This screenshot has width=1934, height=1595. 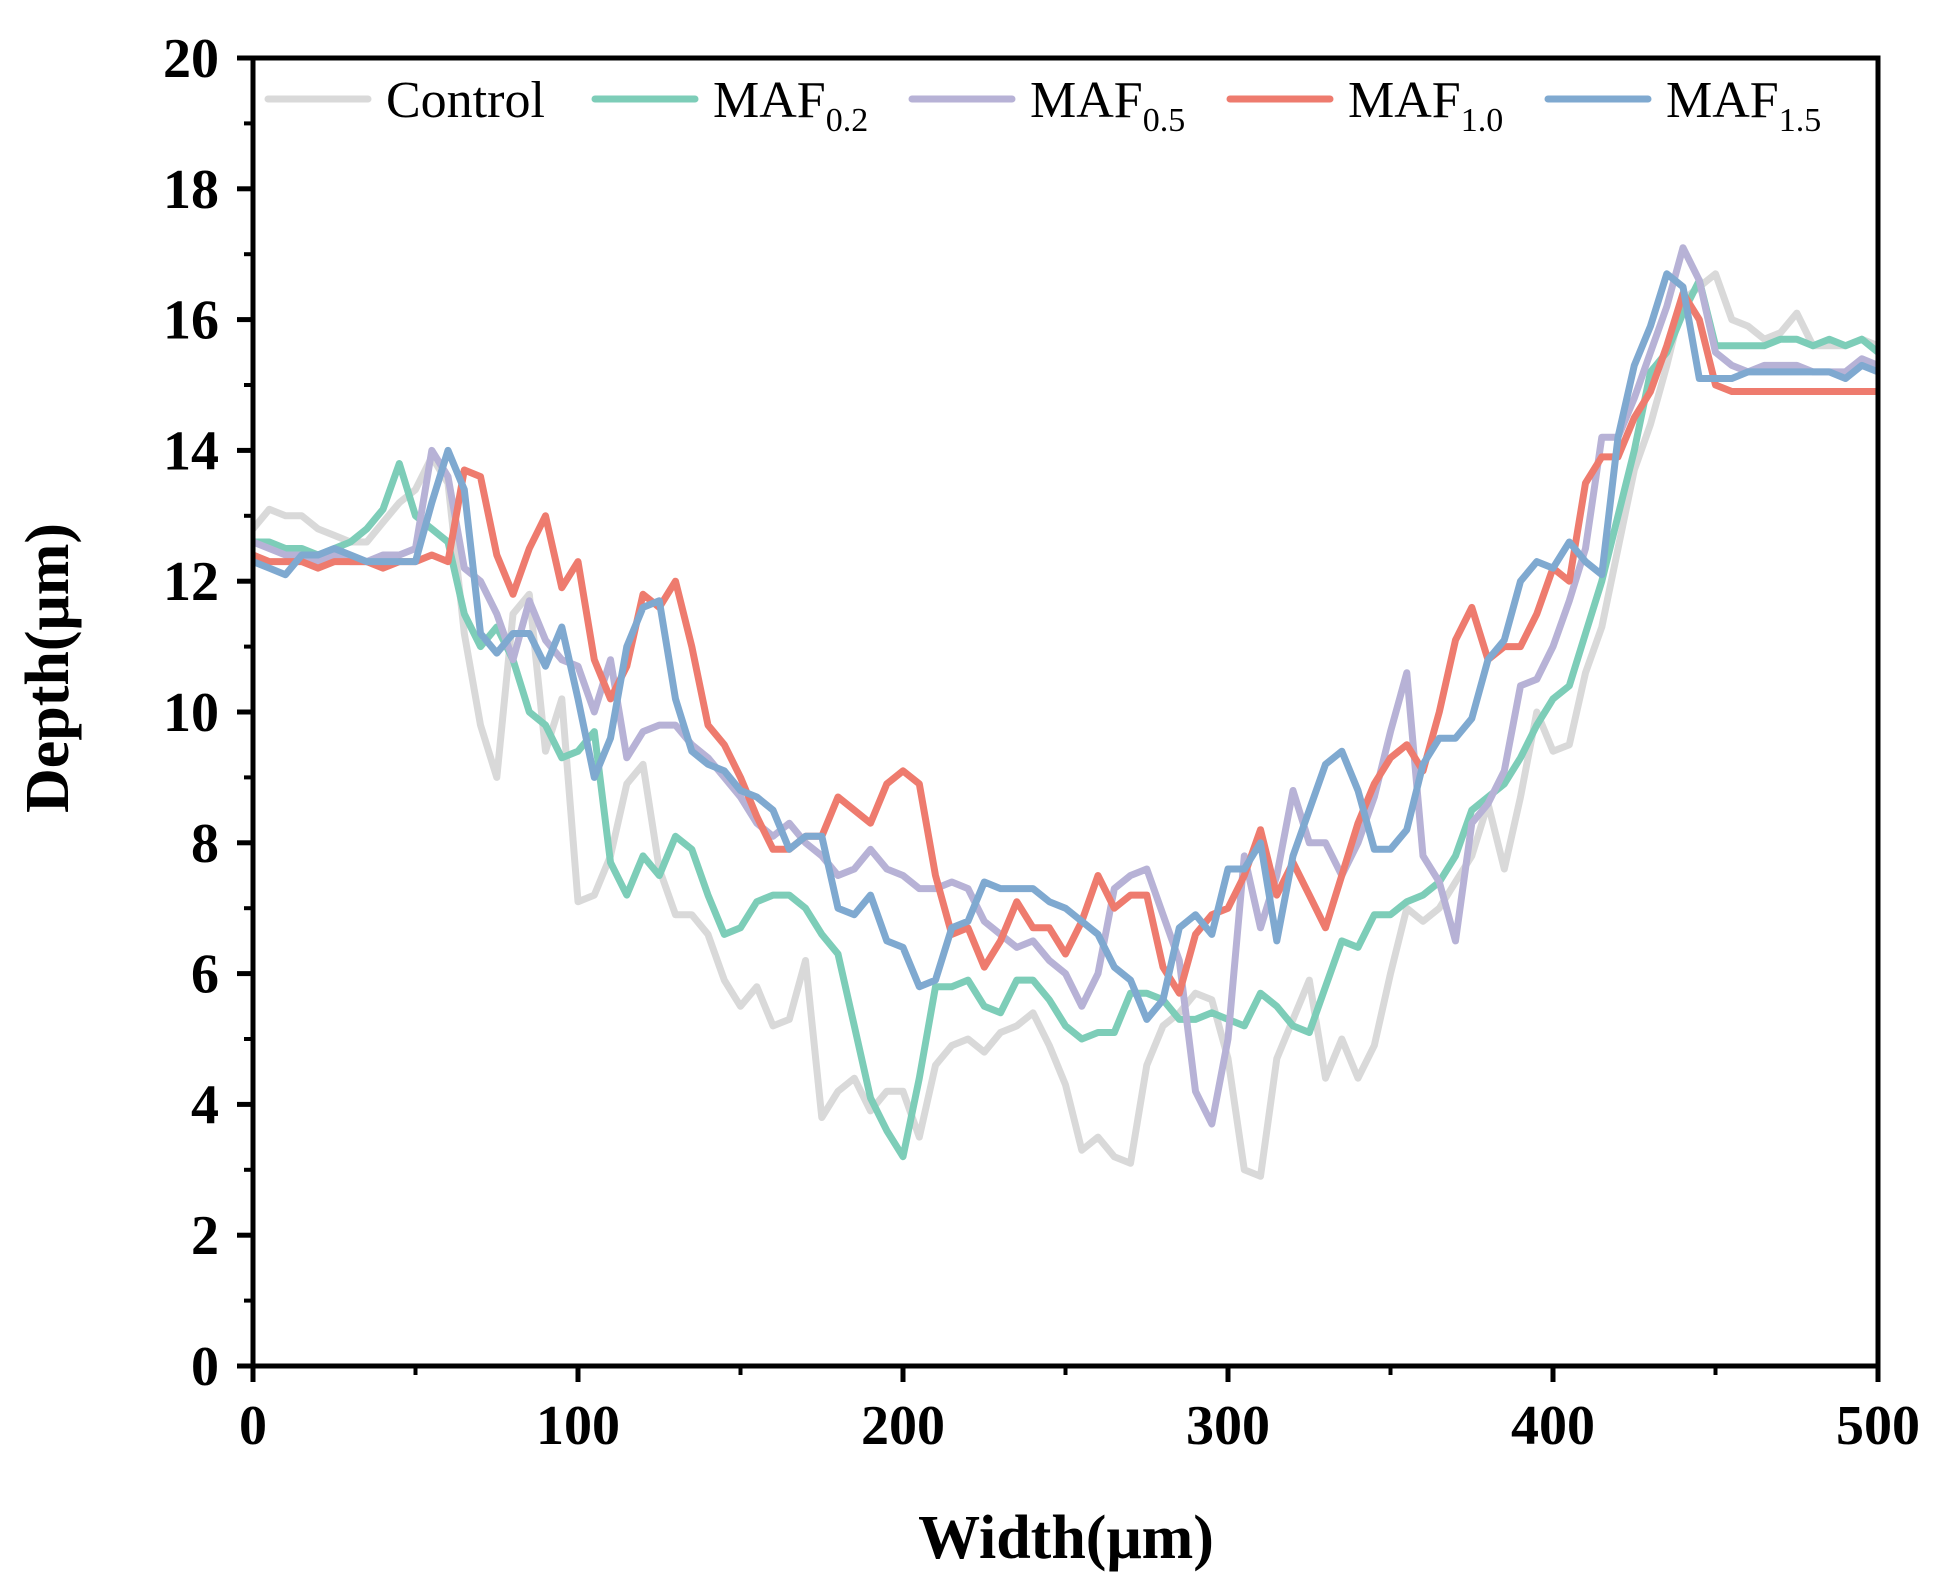 What do you see at coordinates (205, 1236) in the screenshot?
I see `y-tick-label: 2` at bounding box center [205, 1236].